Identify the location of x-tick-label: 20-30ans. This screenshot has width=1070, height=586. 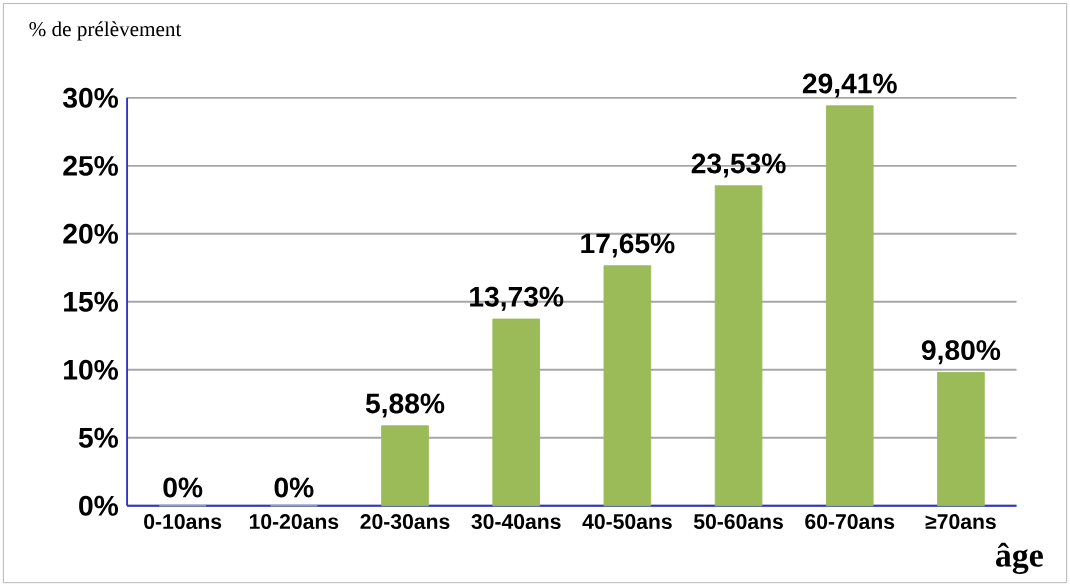
(405, 522).